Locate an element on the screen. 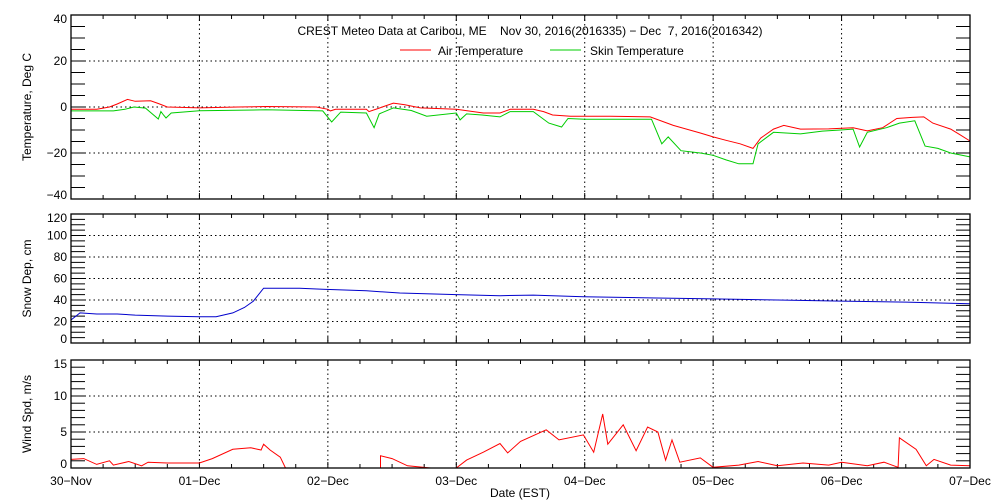 This screenshot has height=500, width=1000. y-tick-label: 60 is located at coordinates (61, 279).